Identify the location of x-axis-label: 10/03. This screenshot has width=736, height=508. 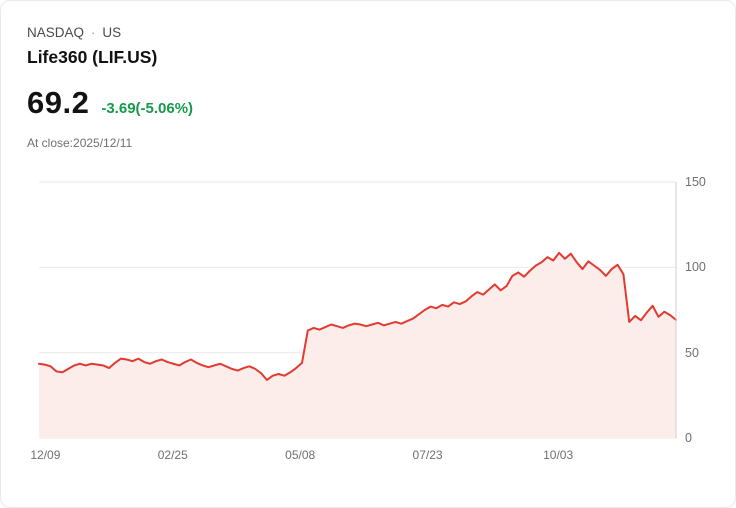
(558, 455).